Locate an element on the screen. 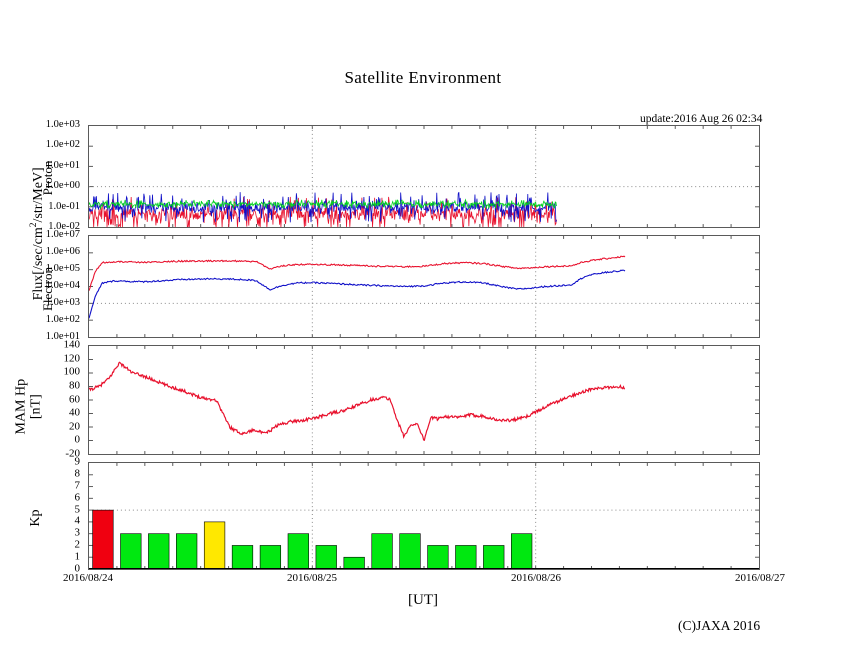 The image size is (846, 655). ytick-proton-2: 1.0e+01 is located at coordinates (62, 165).